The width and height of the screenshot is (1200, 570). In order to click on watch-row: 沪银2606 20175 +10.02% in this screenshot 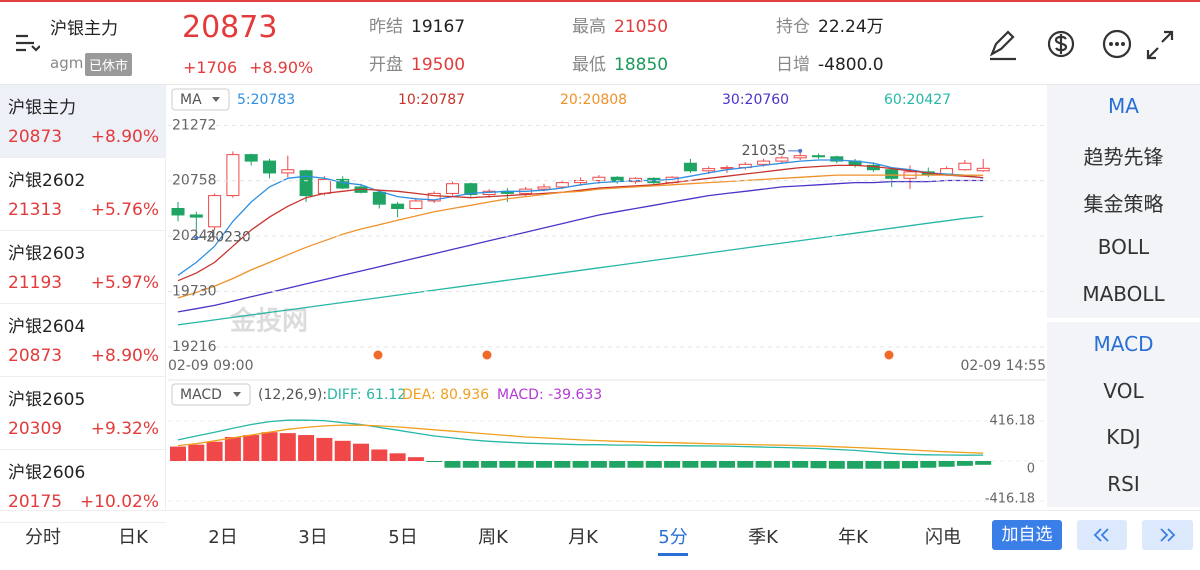, I will do `click(83, 486)`.